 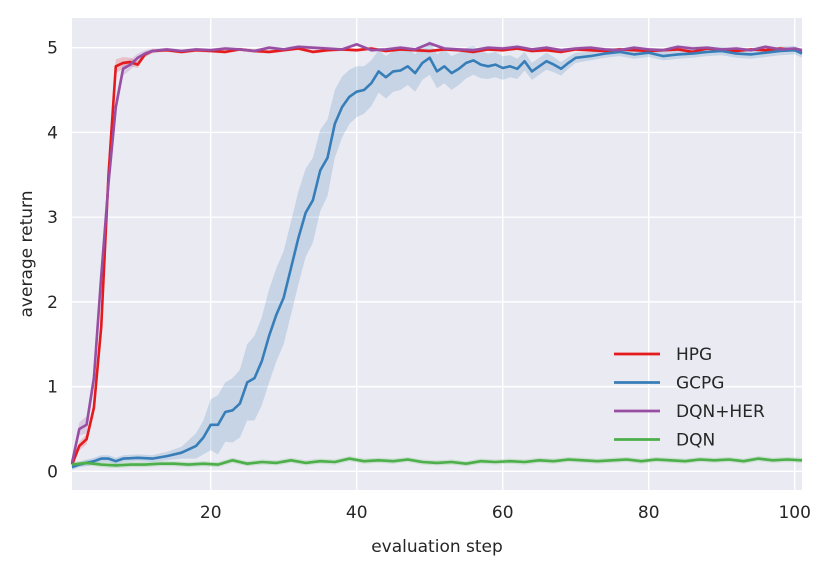 What do you see at coordinates (503, 513) in the screenshot?
I see `x-tick-label: 60` at bounding box center [503, 513].